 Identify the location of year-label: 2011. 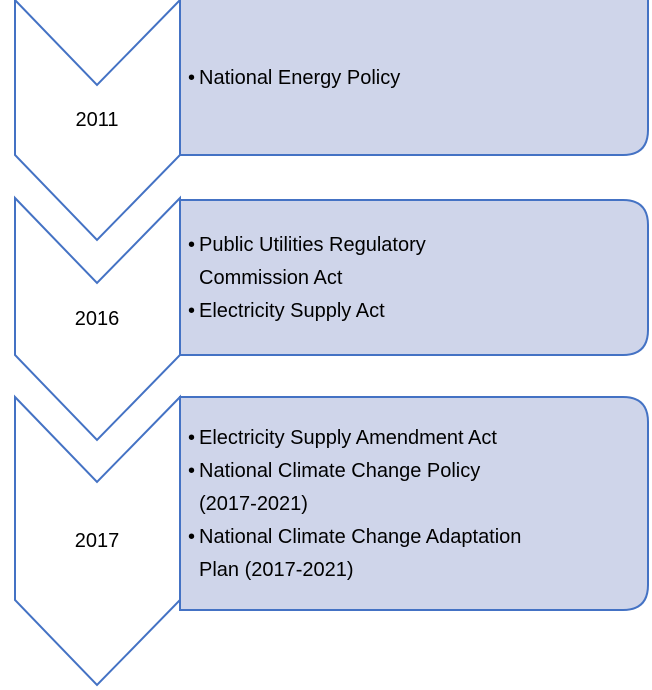
(97, 120).